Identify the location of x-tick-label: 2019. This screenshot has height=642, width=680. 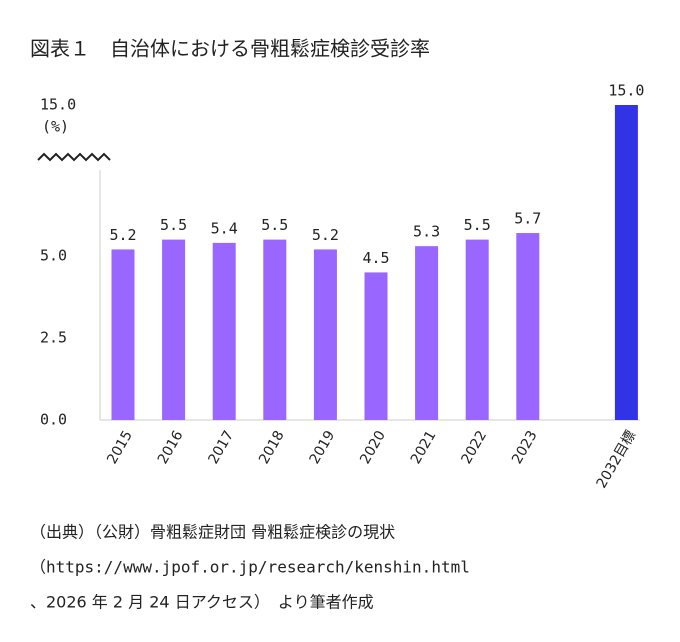
(323, 447).